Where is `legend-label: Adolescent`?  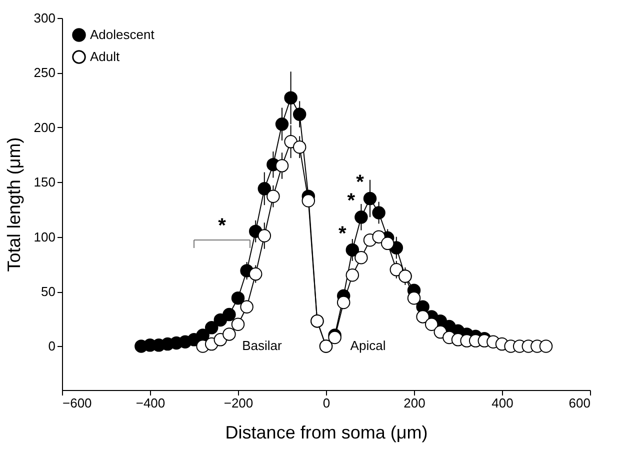
legend-label: Adolescent is located at coordinates (122, 34).